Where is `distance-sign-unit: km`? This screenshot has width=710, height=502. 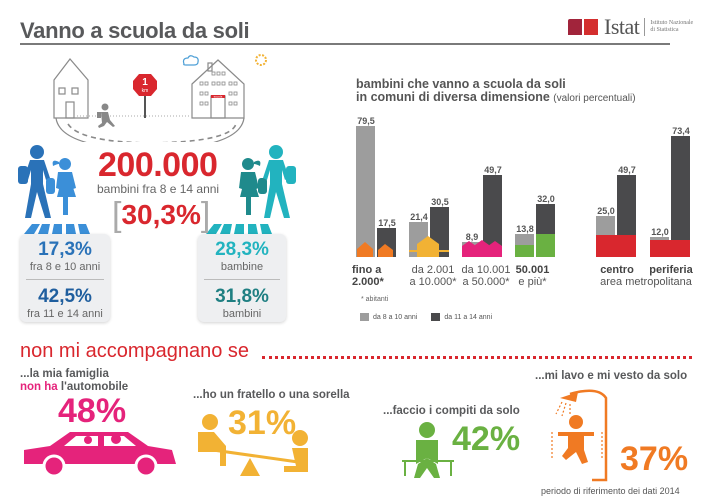 distance-sign-unit: km is located at coordinates (145, 91).